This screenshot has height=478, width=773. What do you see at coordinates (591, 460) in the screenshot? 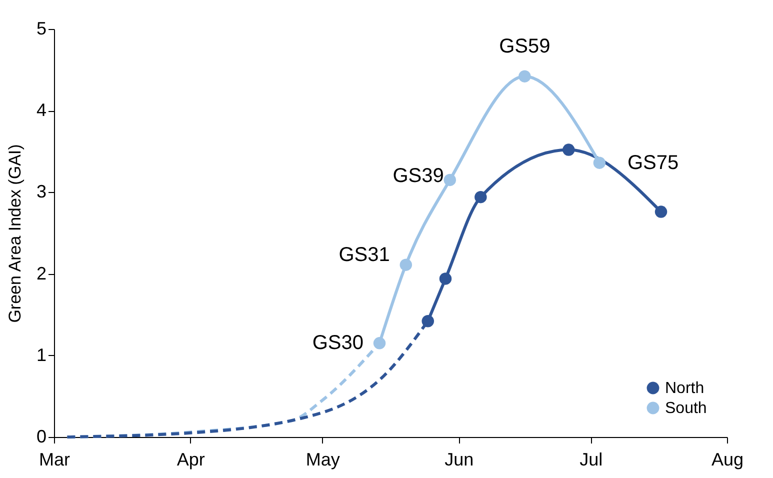
I see `x-tick-label: Jul` at bounding box center [591, 460].